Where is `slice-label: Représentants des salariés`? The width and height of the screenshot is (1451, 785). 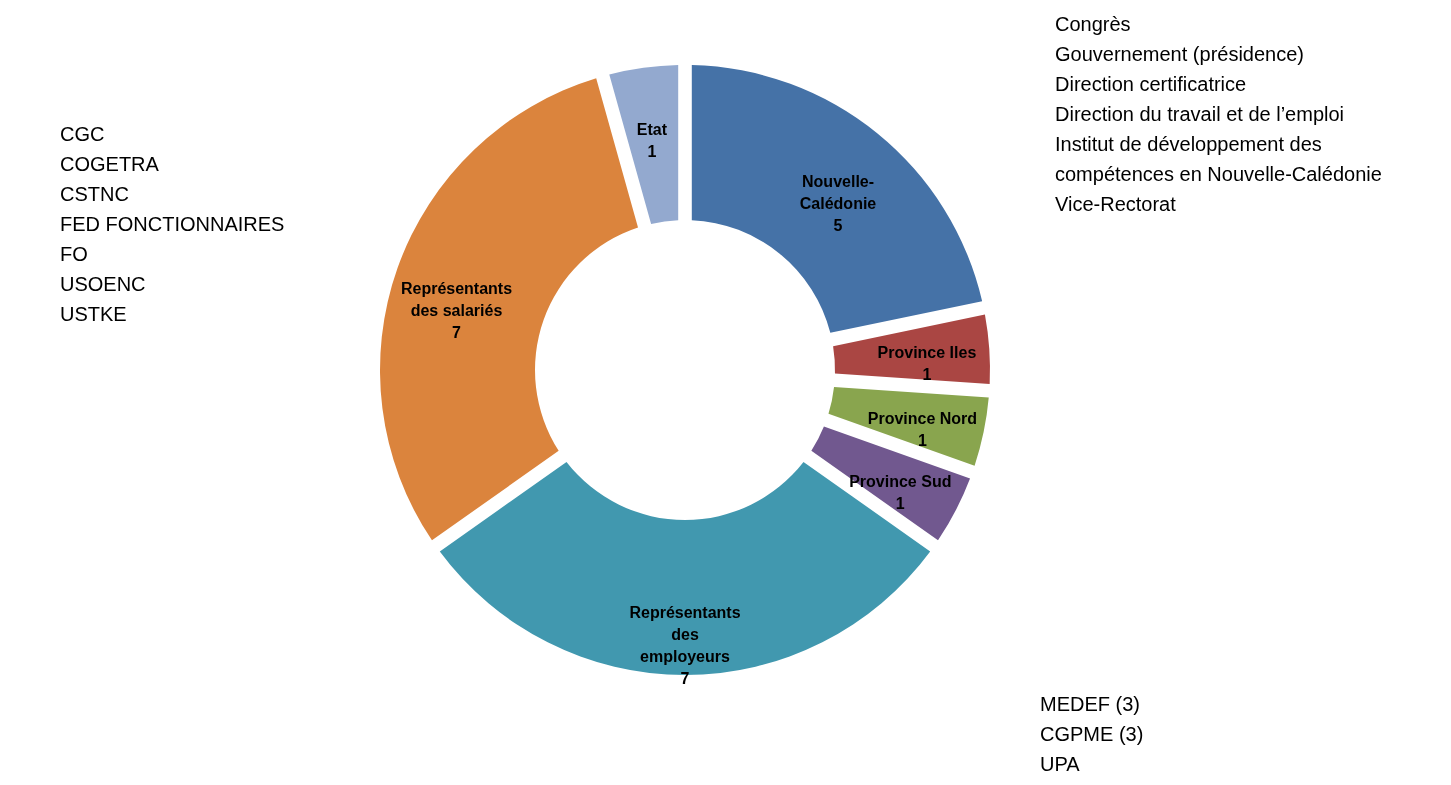 slice-label: Représentants des salariés is located at coordinates (456, 299).